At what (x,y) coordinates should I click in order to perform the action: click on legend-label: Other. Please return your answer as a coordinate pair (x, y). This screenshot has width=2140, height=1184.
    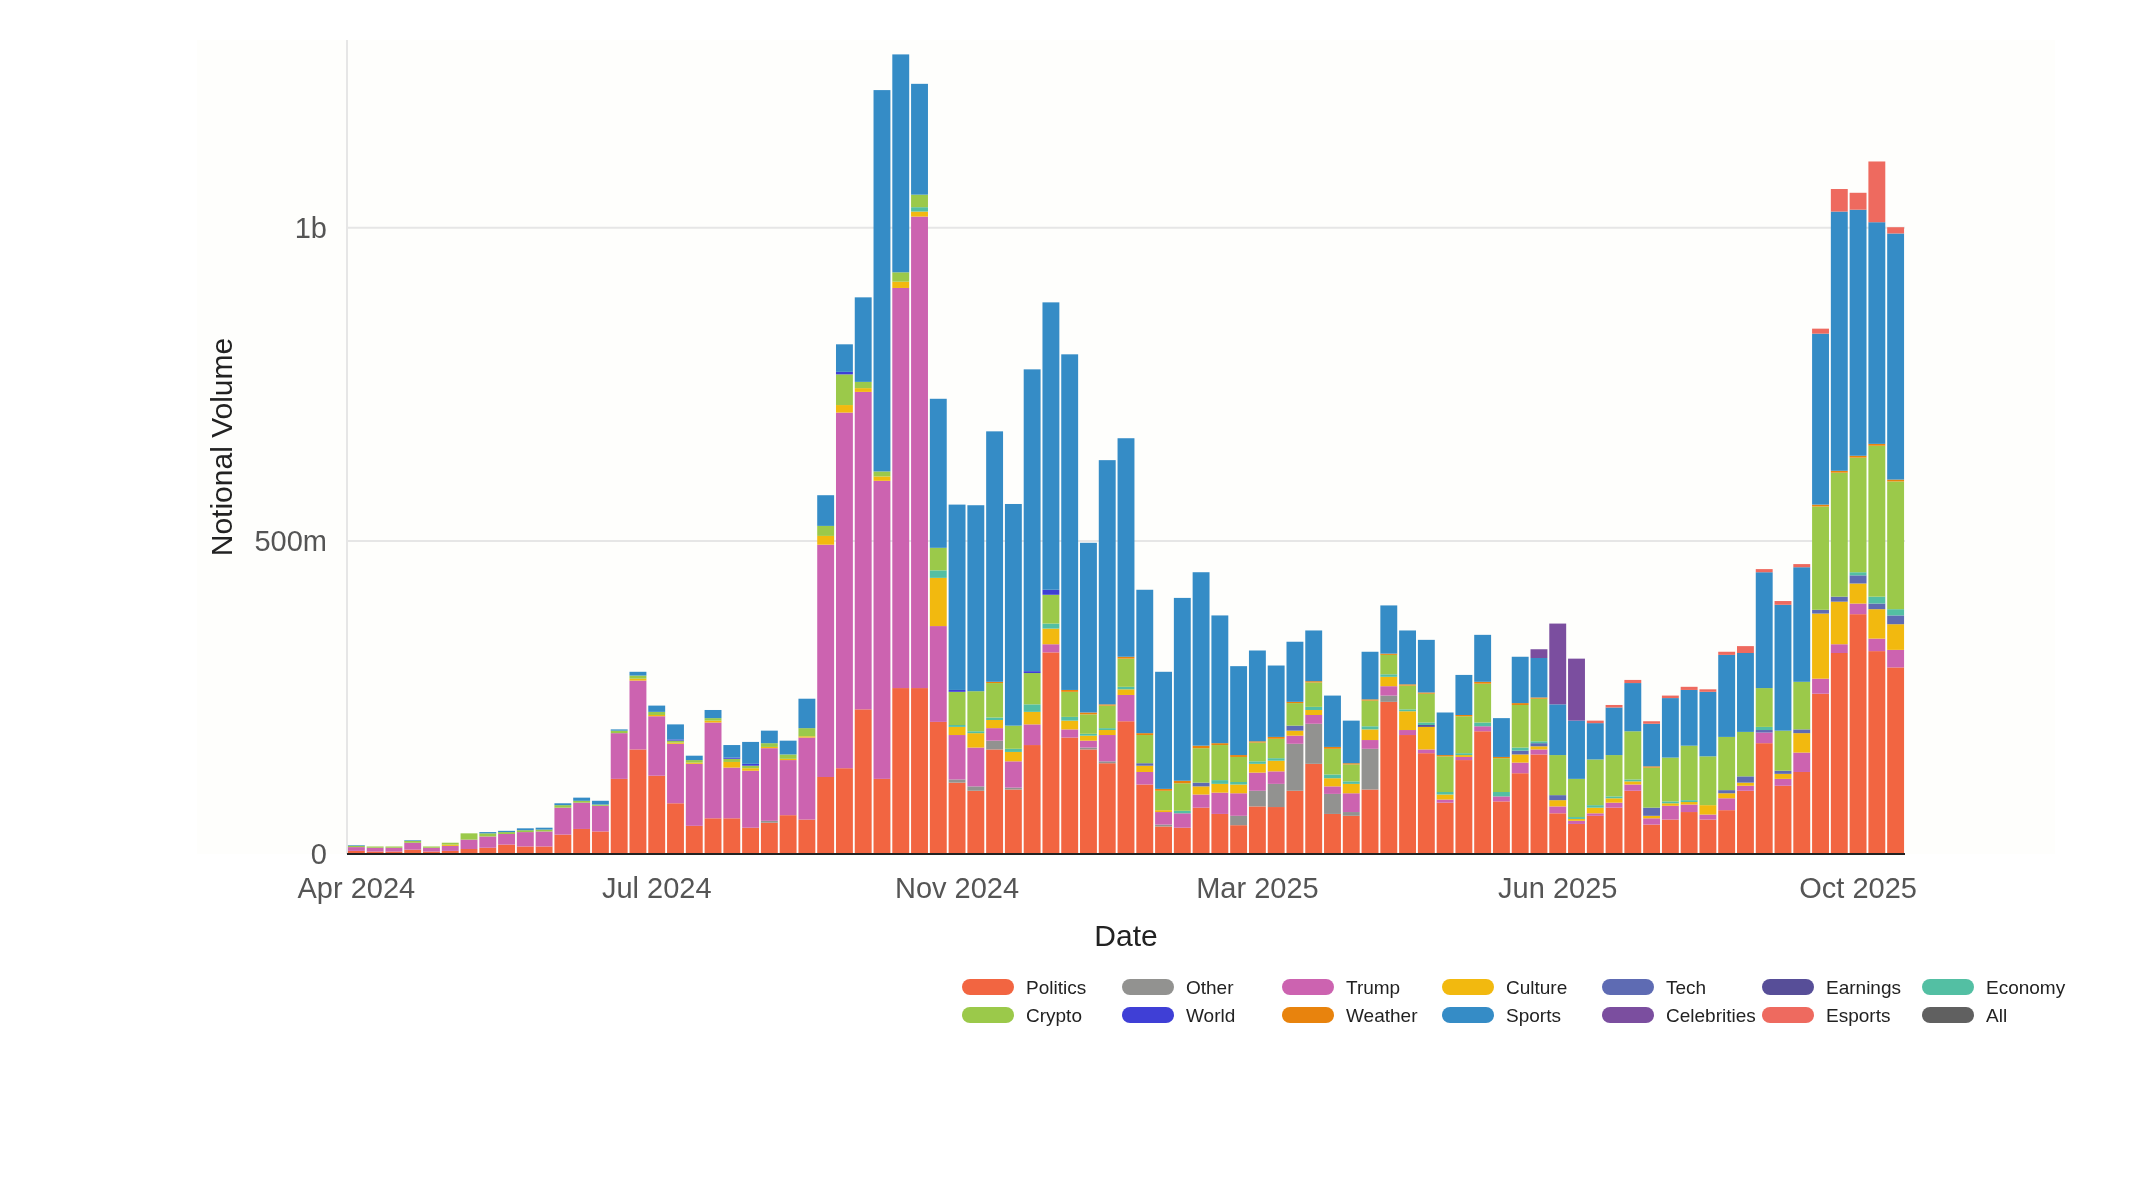
    Looking at the image, I should click on (1210, 987).